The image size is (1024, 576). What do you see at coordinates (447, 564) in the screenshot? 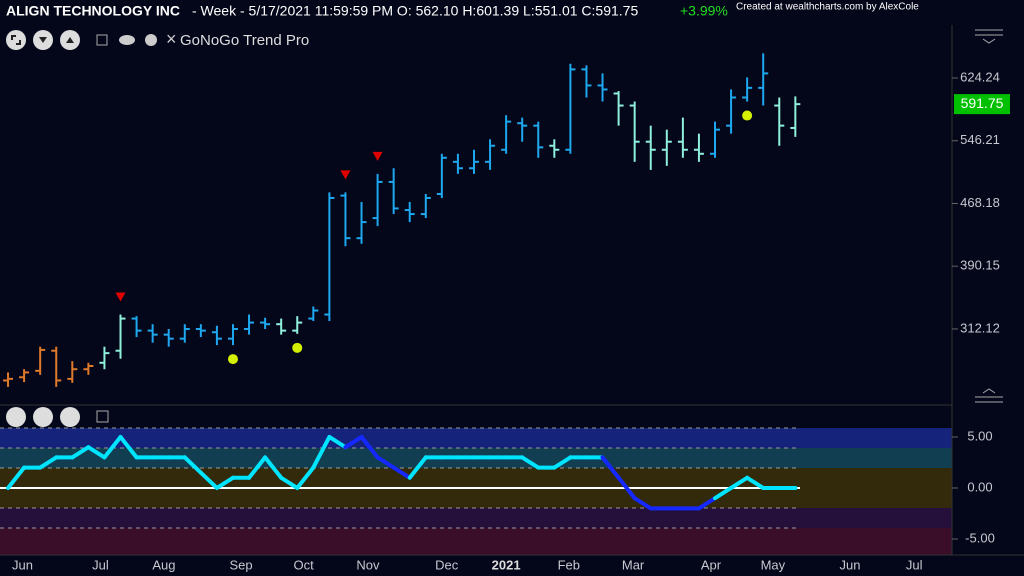
I see `x-tick-label: Dec` at bounding box center [447, 564].